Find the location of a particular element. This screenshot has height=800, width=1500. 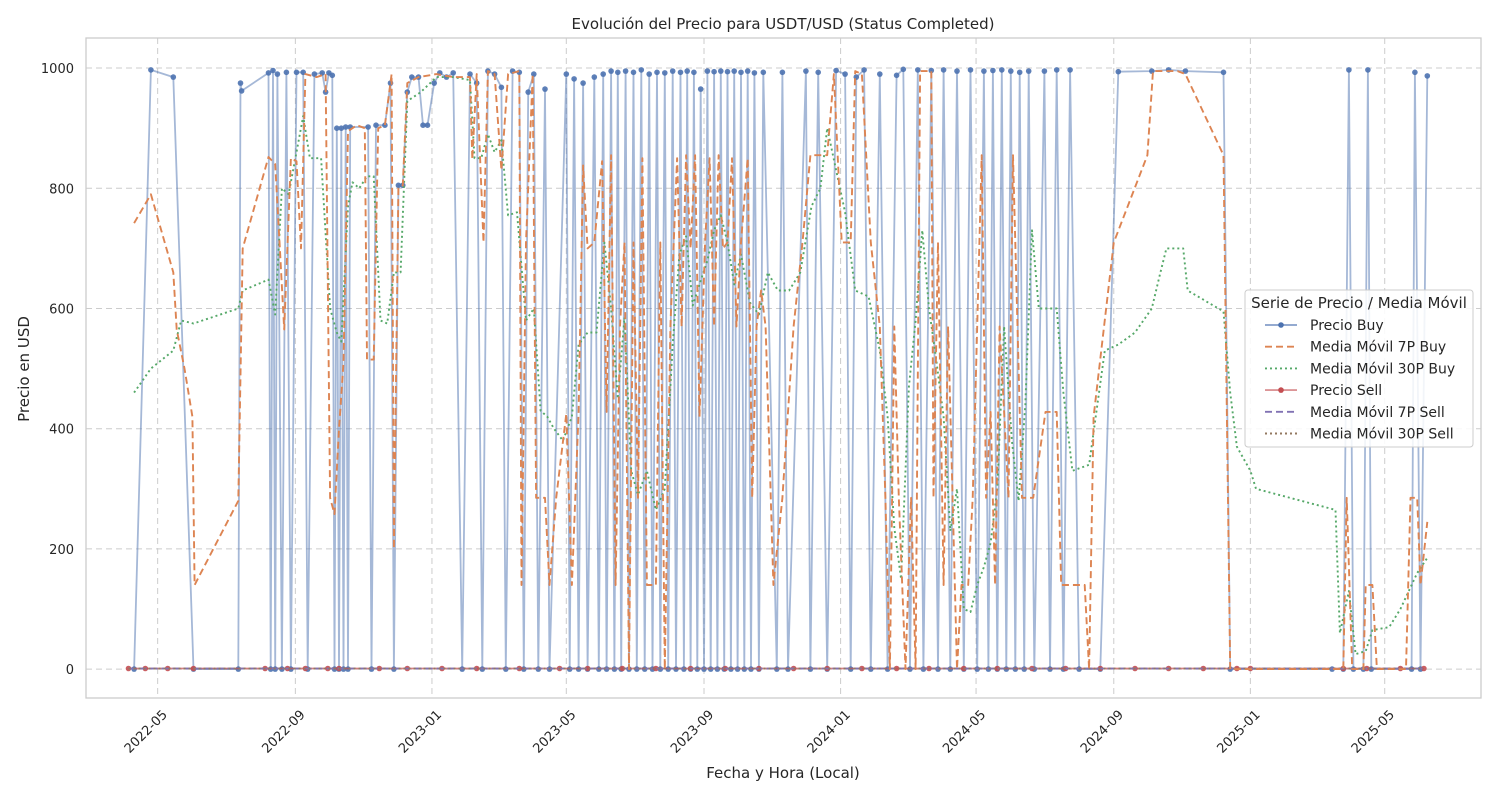

legend-entry: Media Móvil 30P Sell is located at coordinates (1382, 435).